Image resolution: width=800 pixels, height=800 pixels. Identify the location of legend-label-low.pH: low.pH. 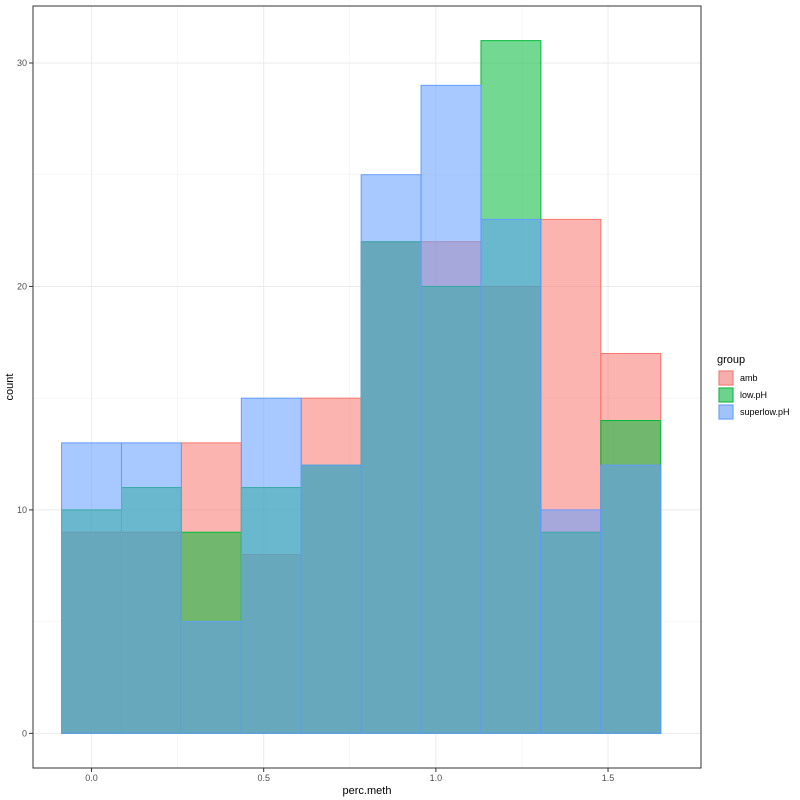
(753, 395).